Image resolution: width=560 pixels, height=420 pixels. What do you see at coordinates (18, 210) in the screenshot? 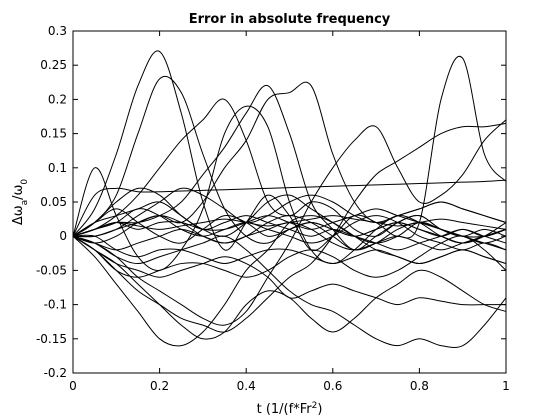
I see `y-axis-label-omega-a: ω` at bounding box center [18, 210].